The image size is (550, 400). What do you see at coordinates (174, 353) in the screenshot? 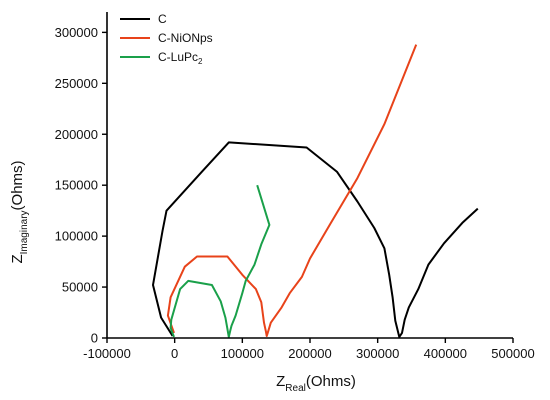
I see `x-tick-label: 0` at bounding box center [174, 353].